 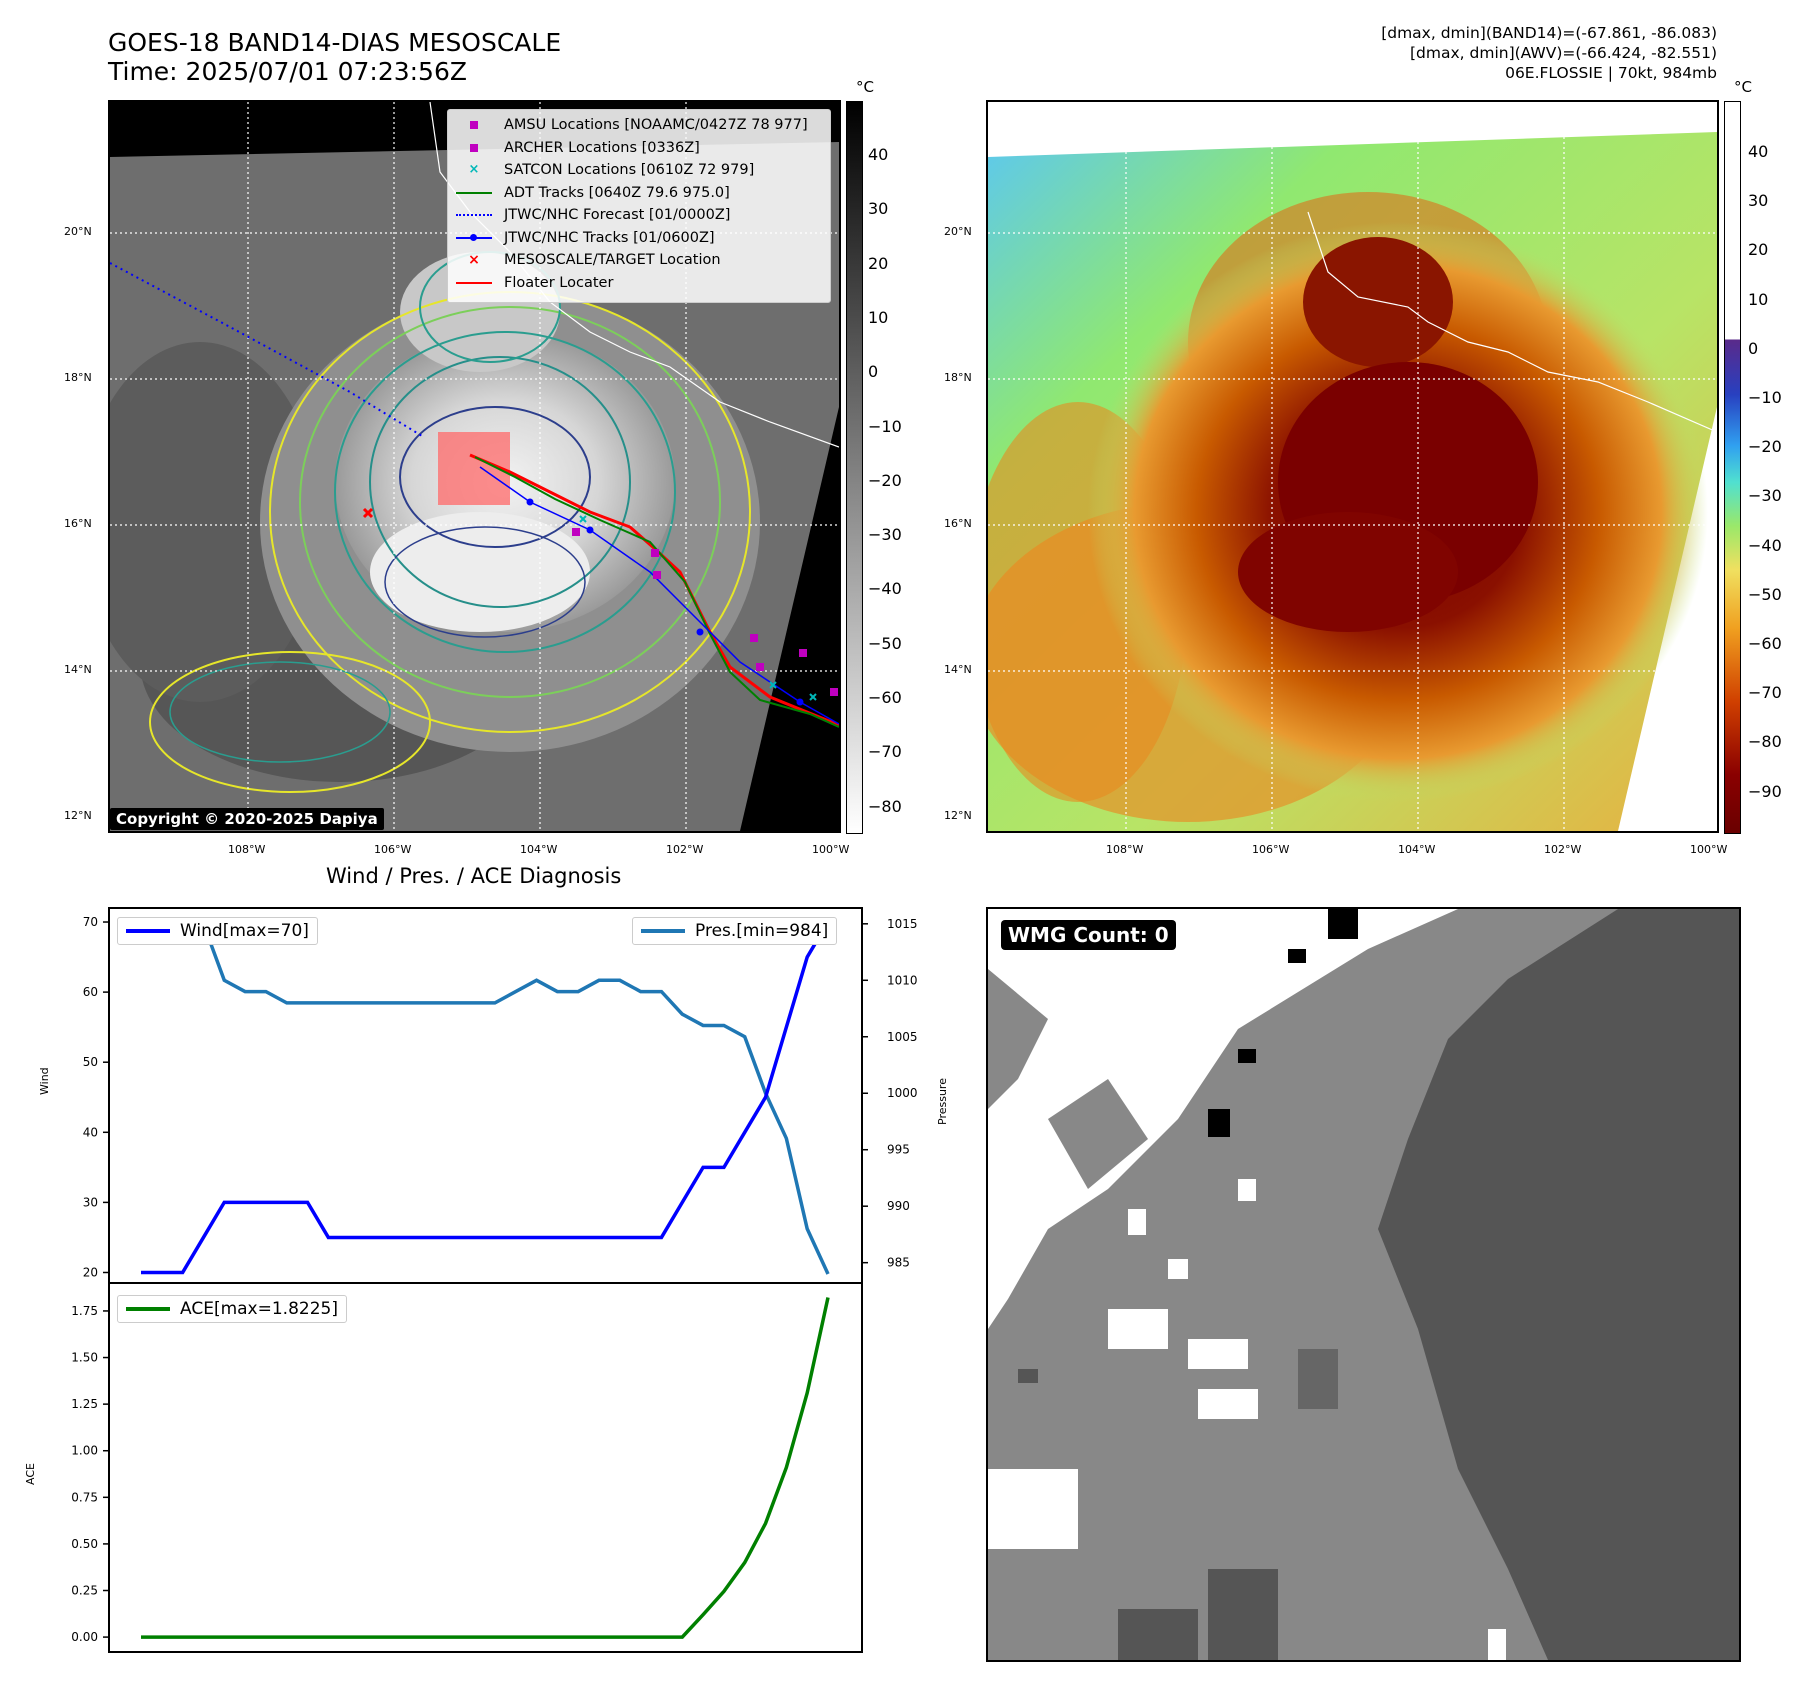 What do you see at coordinates (1549, 33) in the screenshot?
I see `dmax-band14-text: [dmax, dmin](BAND14)=(-67.861, -86.083)` at bounding box center [1549, 33].